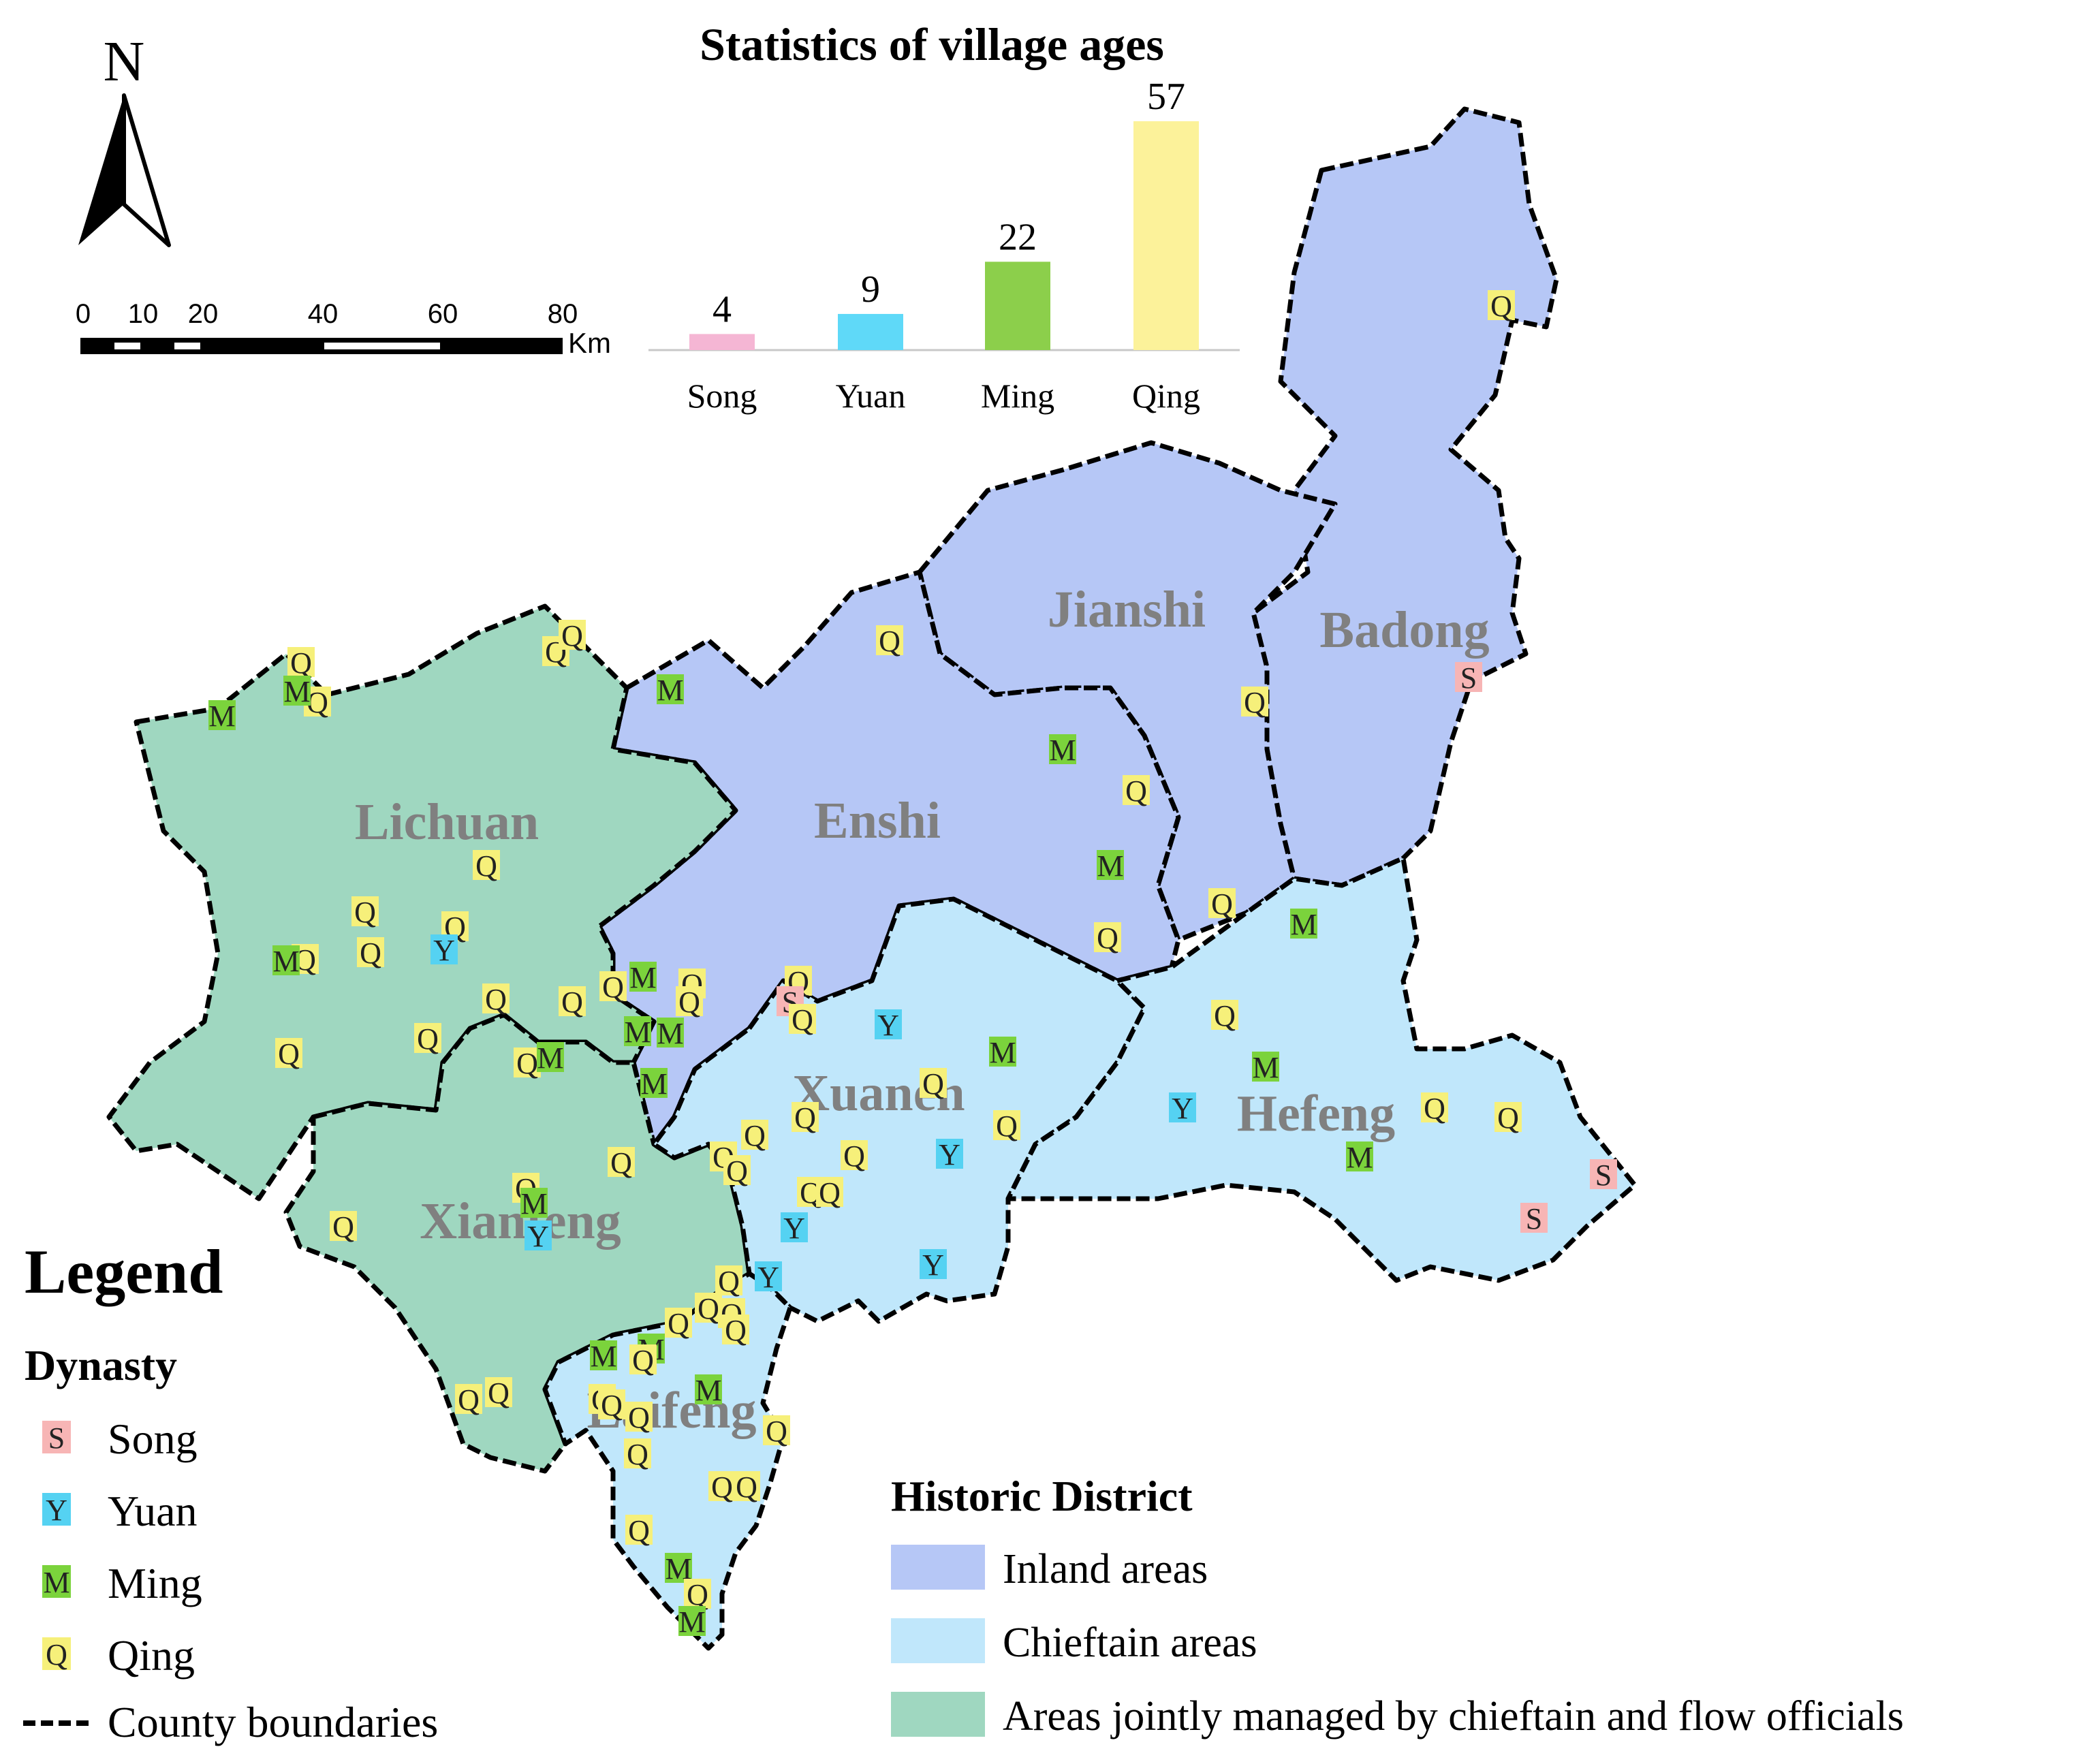 The height and width of the screenshot is (1764, 2098). What do you see at coordinates (932, 44) in the screenshot?
I see `chart-title: Statistics of village ages` at bounding box center [932, 44].